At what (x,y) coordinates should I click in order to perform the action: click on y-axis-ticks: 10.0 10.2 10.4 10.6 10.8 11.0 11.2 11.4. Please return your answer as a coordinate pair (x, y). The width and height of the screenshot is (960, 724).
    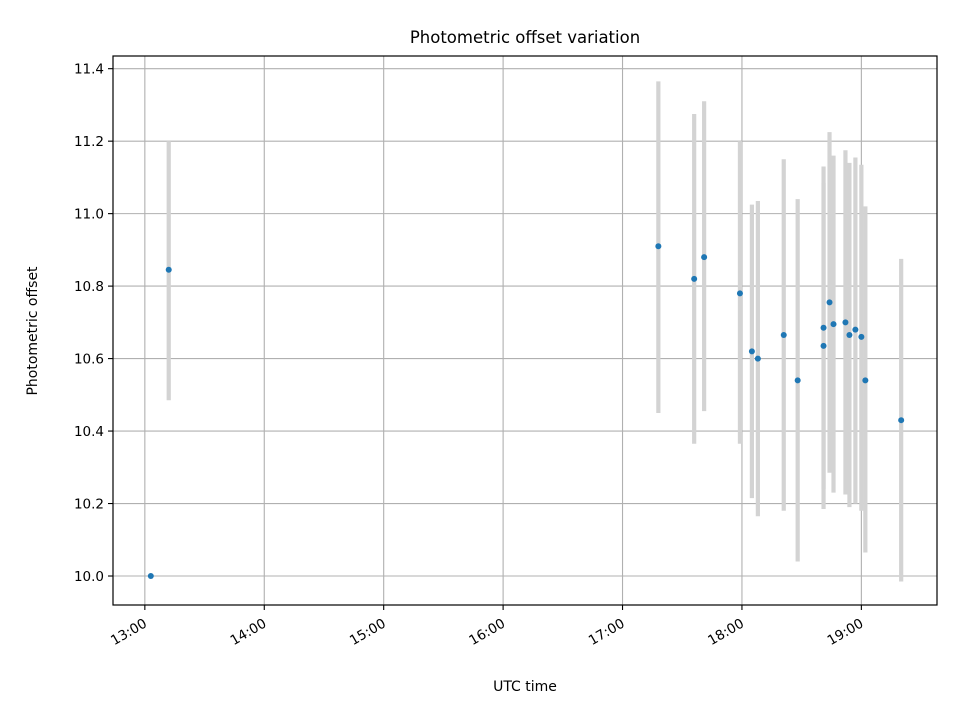
    Looking at the image, I should click on (93, 323).